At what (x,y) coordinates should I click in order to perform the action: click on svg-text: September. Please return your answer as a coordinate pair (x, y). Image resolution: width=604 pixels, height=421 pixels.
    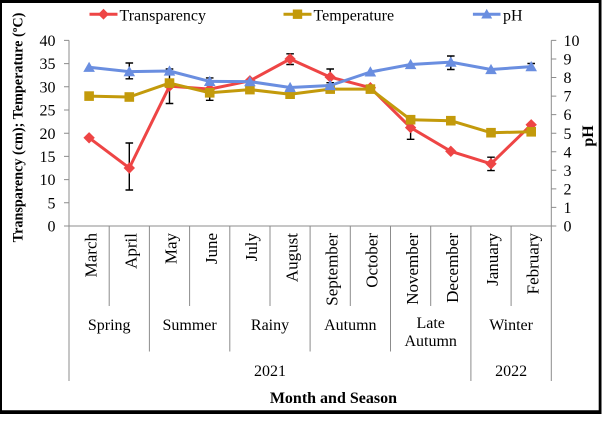
    Looking at the image, I should click on (331, 269).